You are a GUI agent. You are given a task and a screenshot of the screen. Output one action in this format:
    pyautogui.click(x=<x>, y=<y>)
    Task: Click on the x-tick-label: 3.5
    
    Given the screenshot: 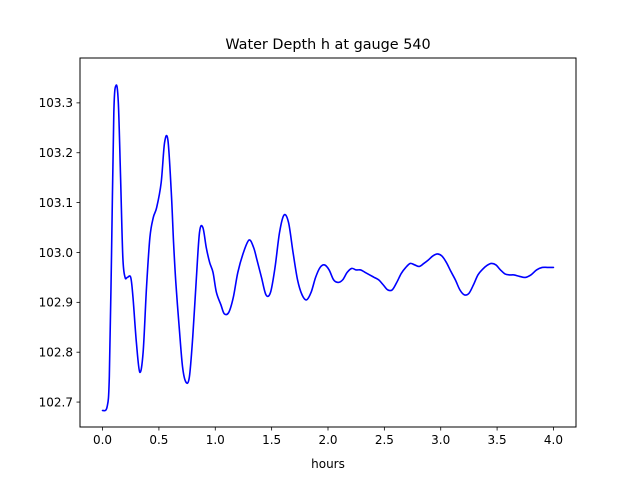 What is the action you would take?
    pyautogui.click(x=497, y=440)
    